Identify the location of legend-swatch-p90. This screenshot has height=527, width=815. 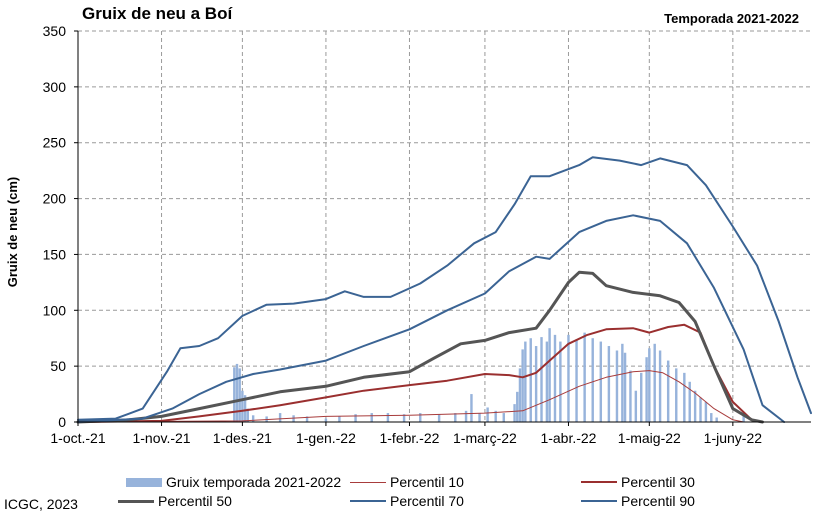
(599, 501).